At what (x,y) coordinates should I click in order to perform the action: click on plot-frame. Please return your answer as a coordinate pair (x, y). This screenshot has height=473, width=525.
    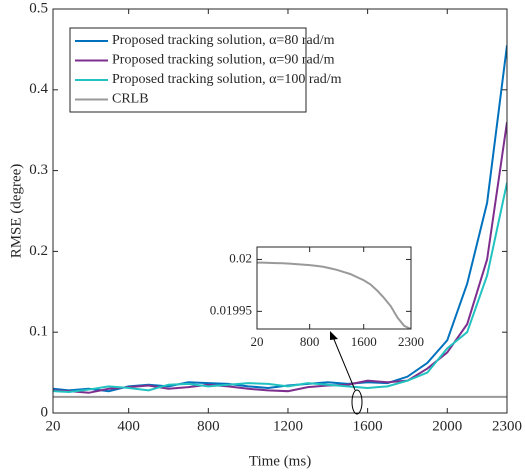
    Looking at the image, I should click on (334, 288).